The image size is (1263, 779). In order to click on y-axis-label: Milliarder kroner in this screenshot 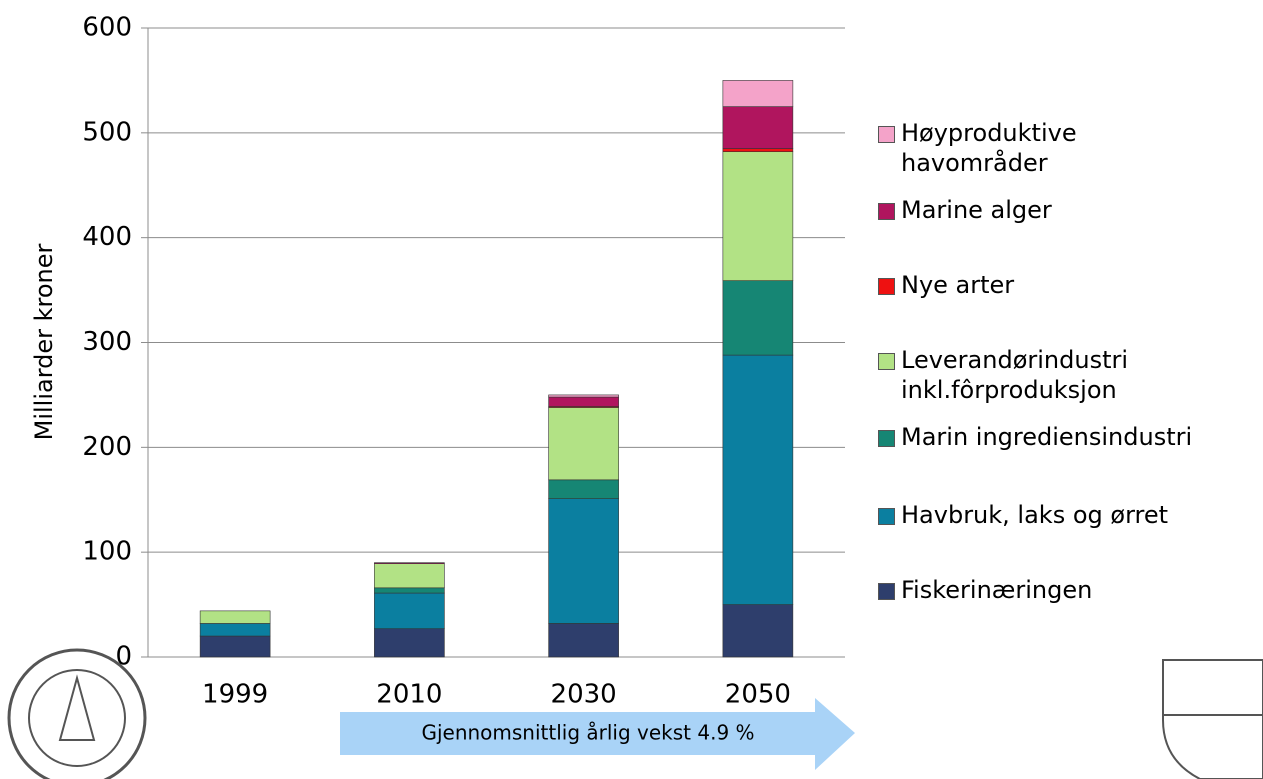, I will do `click(44, 341)`.